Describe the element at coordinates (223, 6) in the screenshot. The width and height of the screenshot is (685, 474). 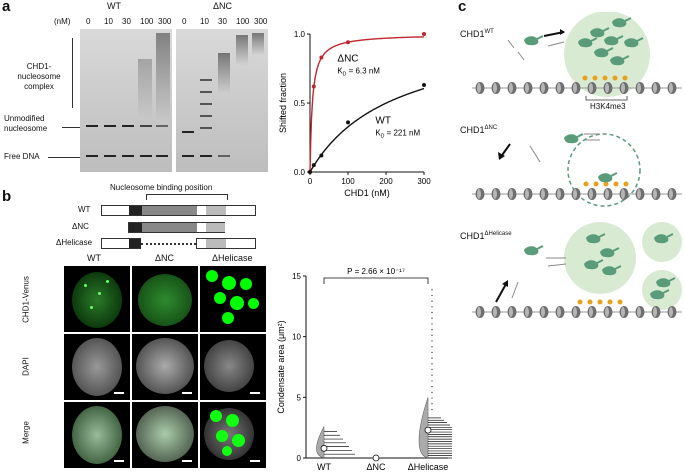
I see `gel-group-dnc: ΔNC` at that location.